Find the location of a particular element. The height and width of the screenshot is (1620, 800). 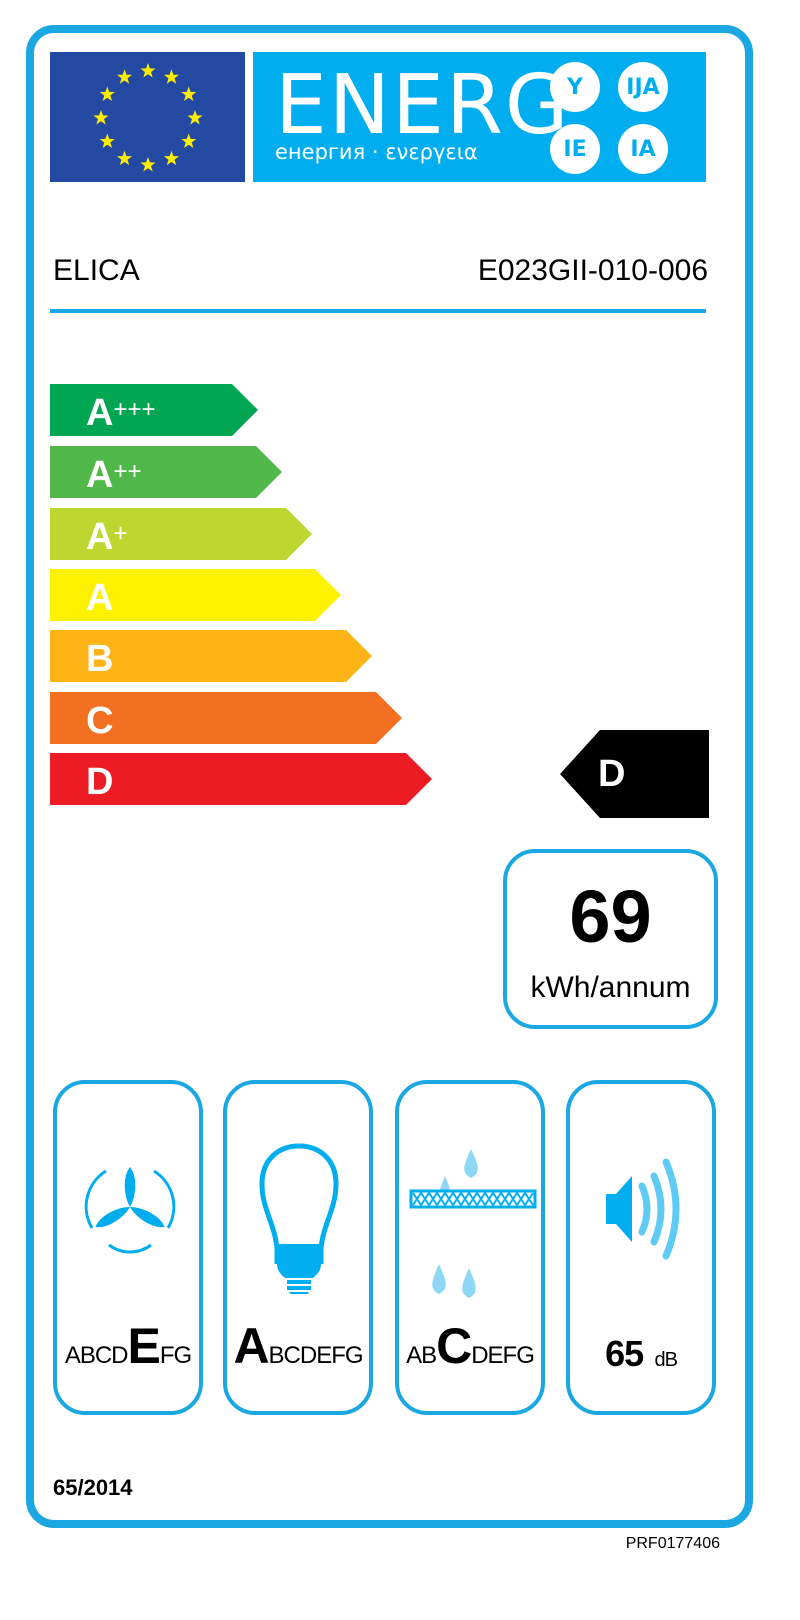

grease-filter-box: ABCDEFG is located at coordinates (470, 1247).